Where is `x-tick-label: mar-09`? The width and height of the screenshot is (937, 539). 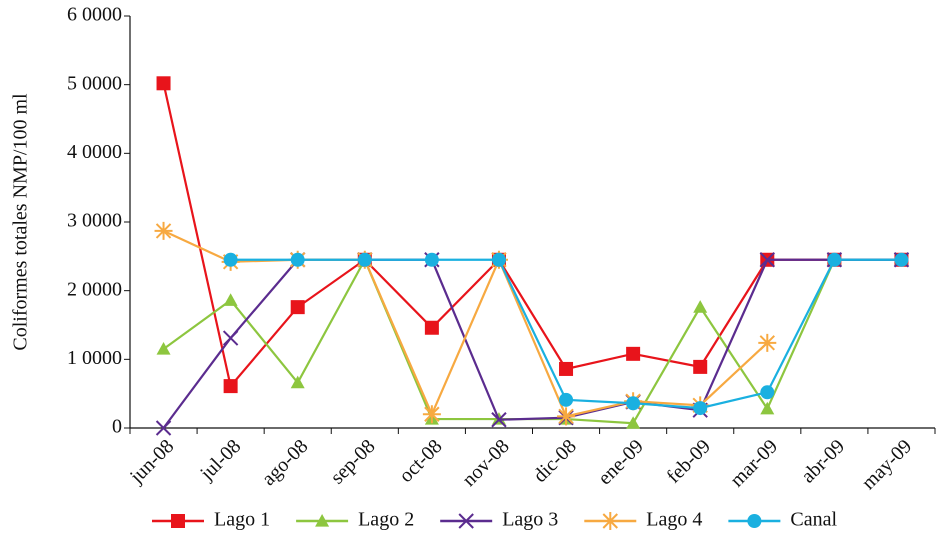
x-tick-label: mar-09 is located at coordinates (754, 463).